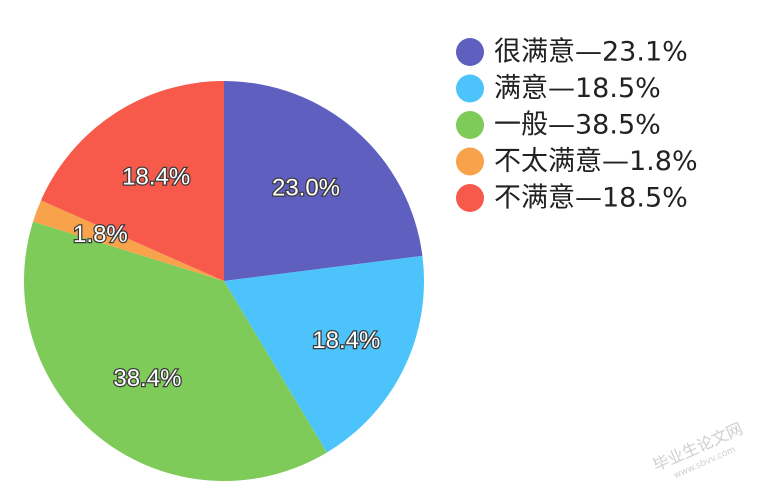  What do you see at coordinates (100, 234) in the screenshot?
I see `pie-slice-label-3: 1.8%` at bounding box center [100, 234].